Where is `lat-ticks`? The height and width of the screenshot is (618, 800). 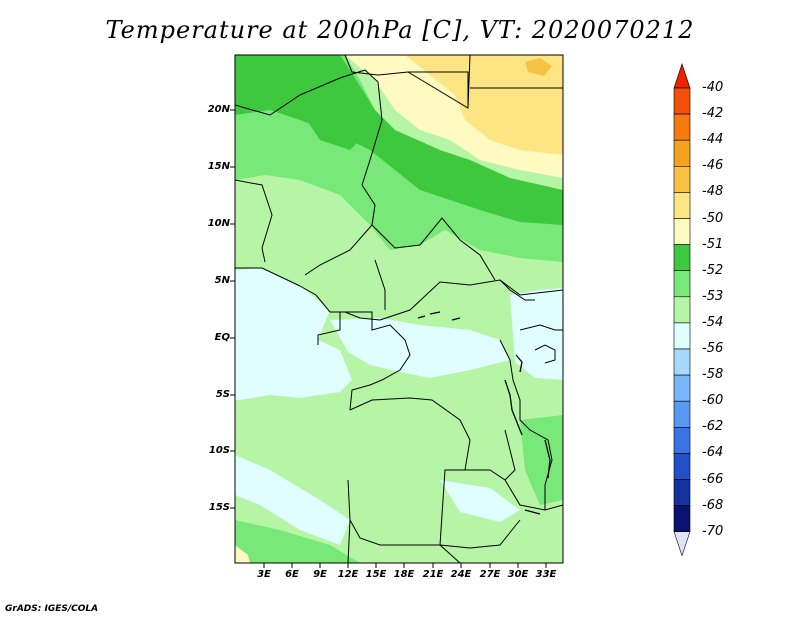
lat-ticks is located at coordinates (232, 309).